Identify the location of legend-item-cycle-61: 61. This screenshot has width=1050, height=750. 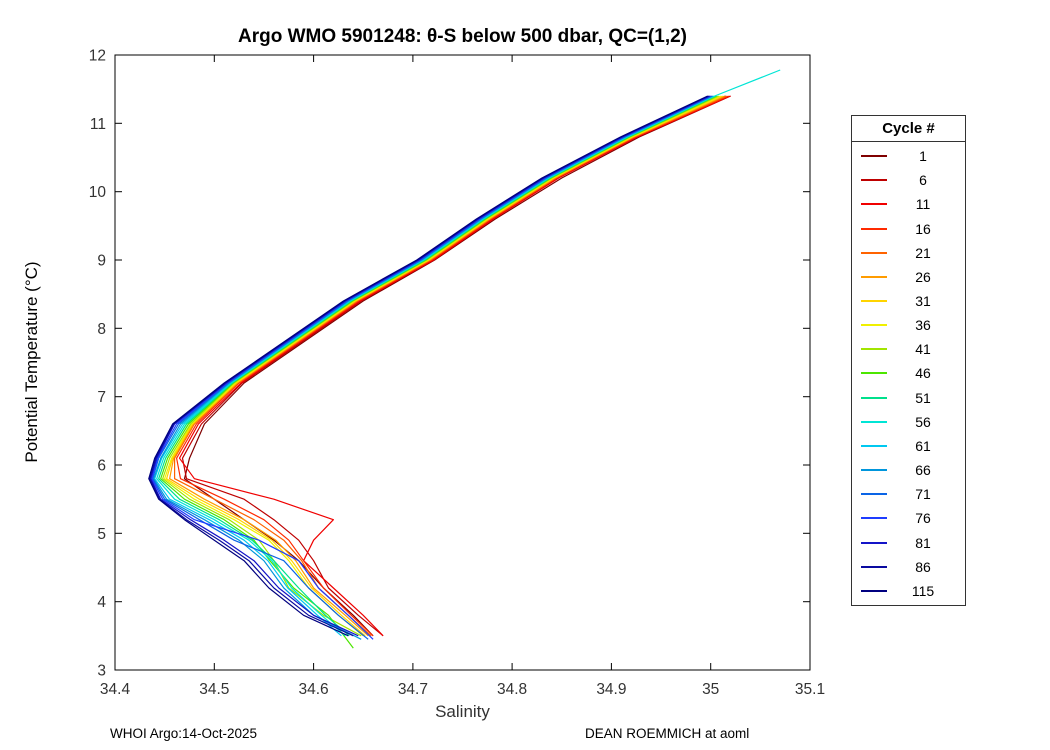
(908, 446).